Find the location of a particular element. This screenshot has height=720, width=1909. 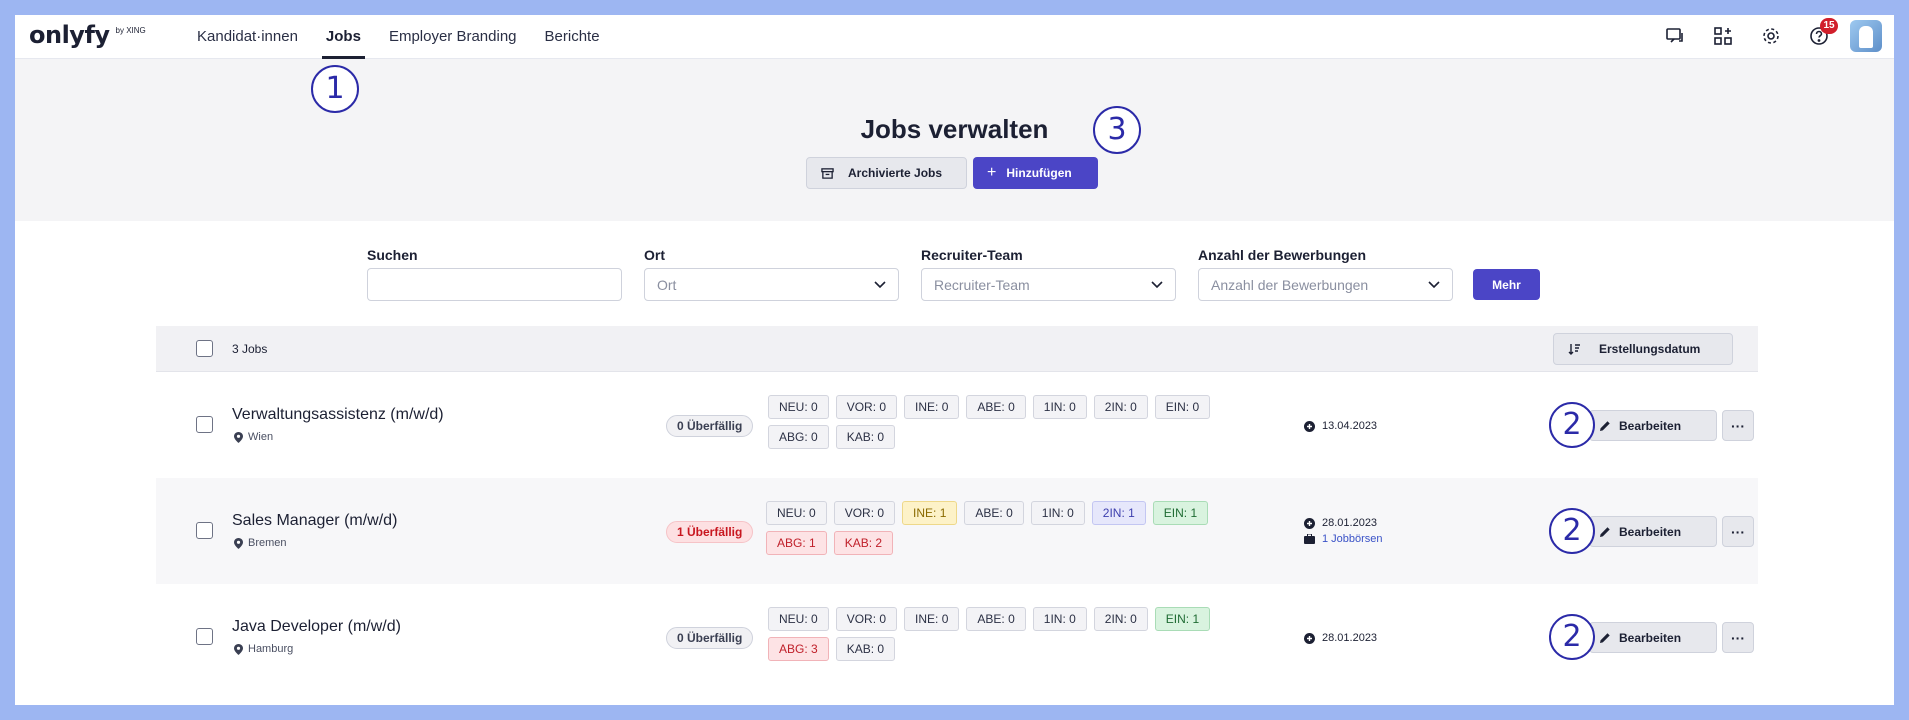

location-placeholder: Ort is located at coordinates (667, 284).